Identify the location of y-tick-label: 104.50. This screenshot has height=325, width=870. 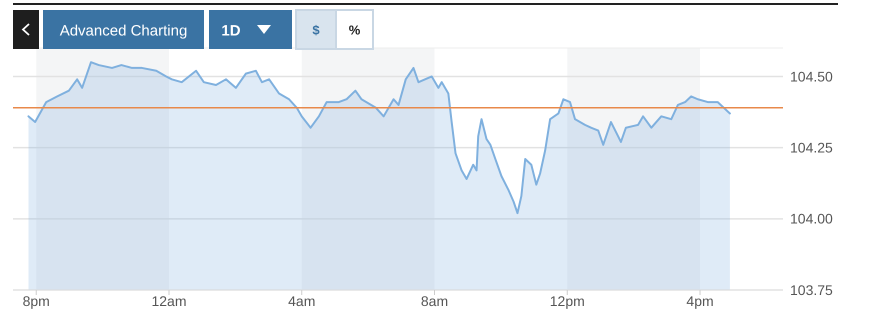
(812, 76).